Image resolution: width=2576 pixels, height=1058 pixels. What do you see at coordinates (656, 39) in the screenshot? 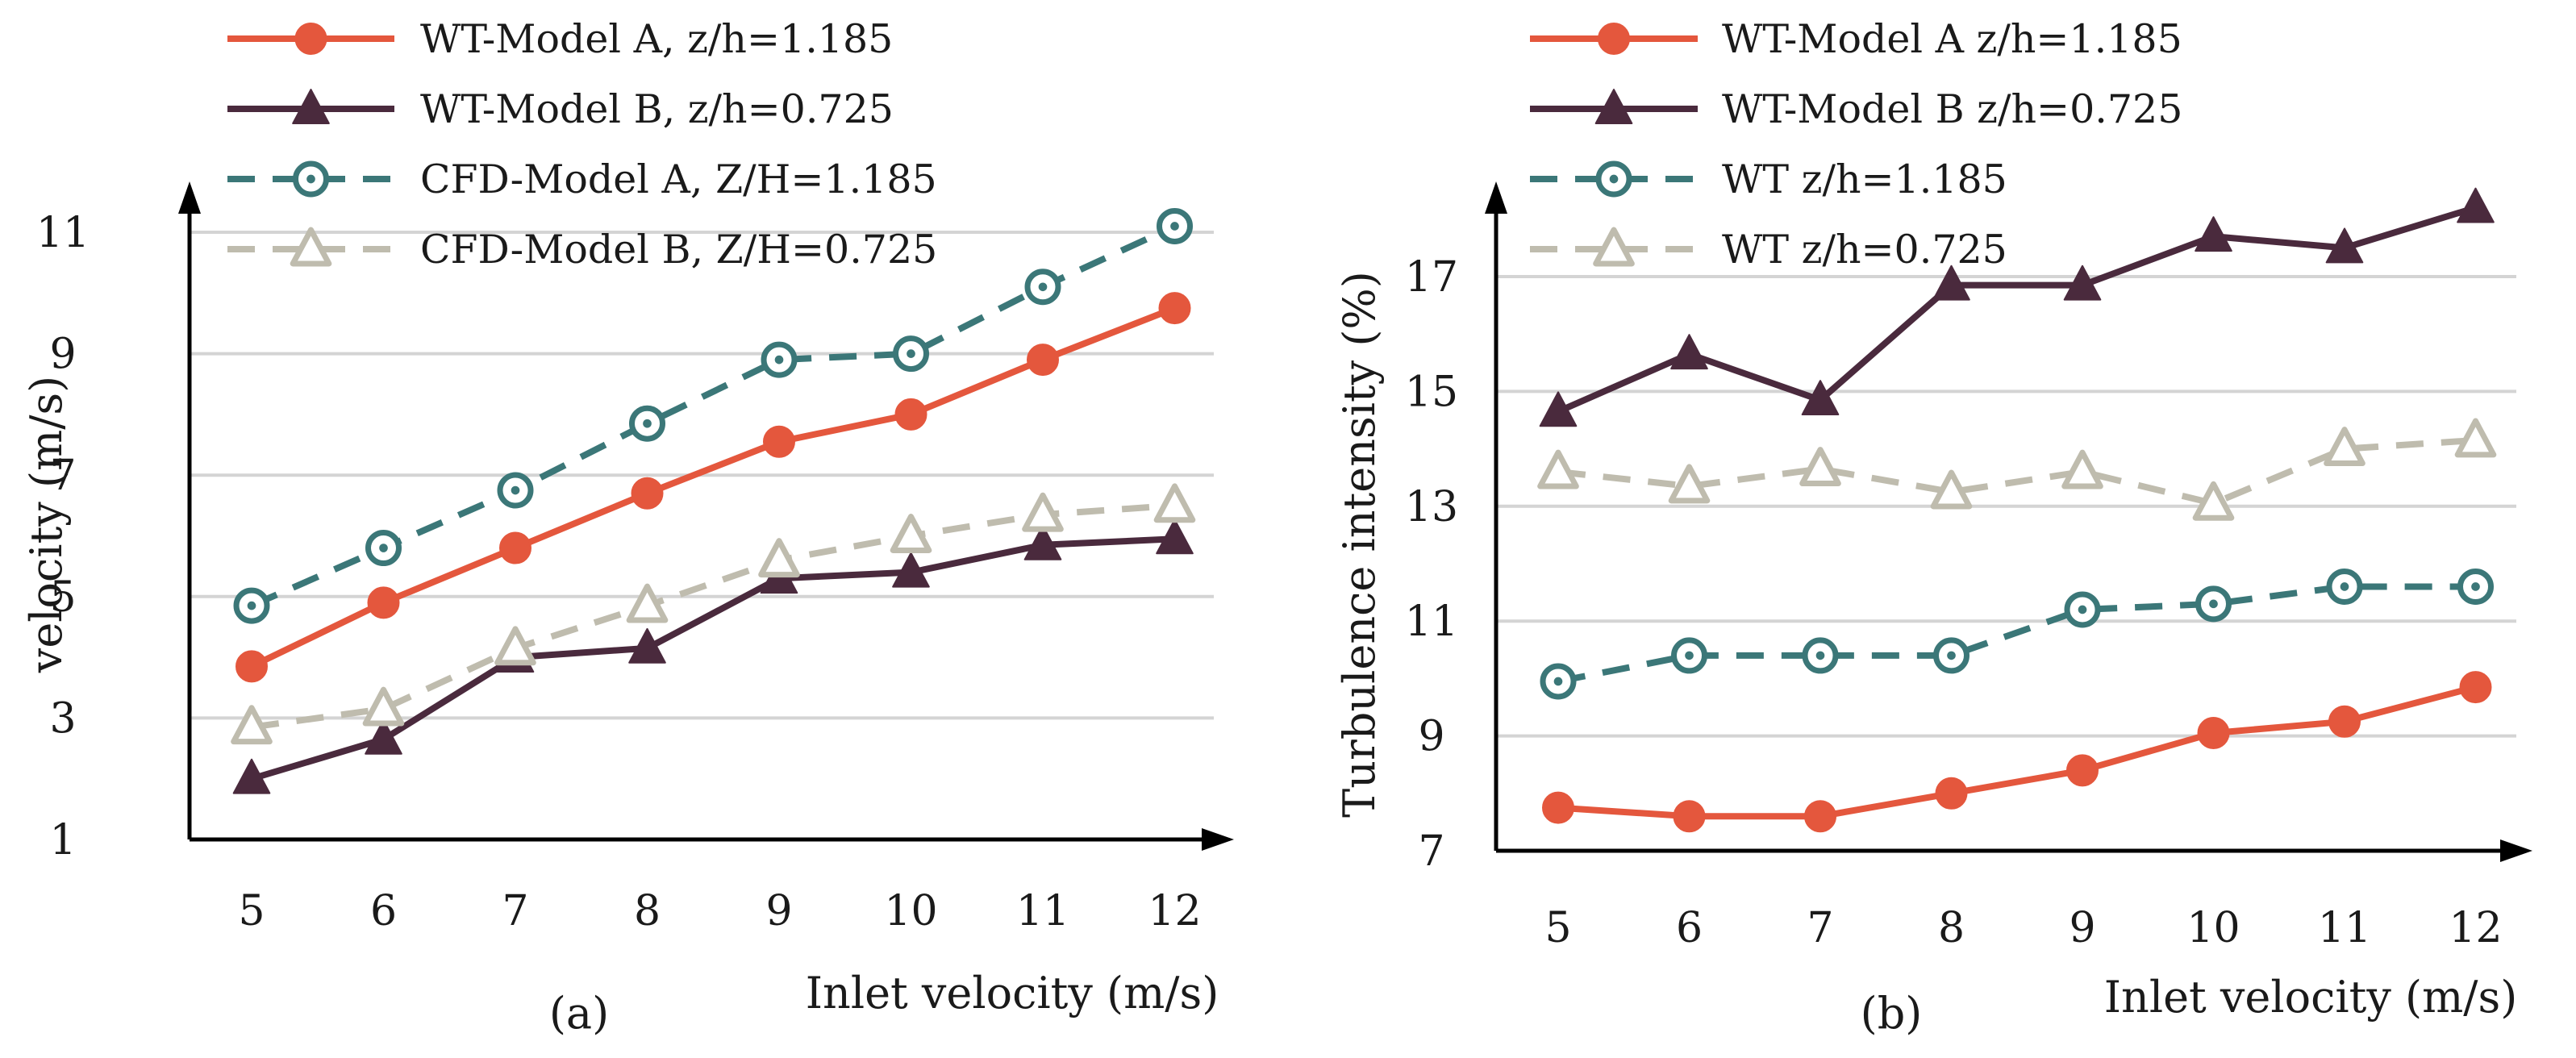
I see `legend-label: WT-Model A, z/h=1.185` at bounding box center [656, 39].